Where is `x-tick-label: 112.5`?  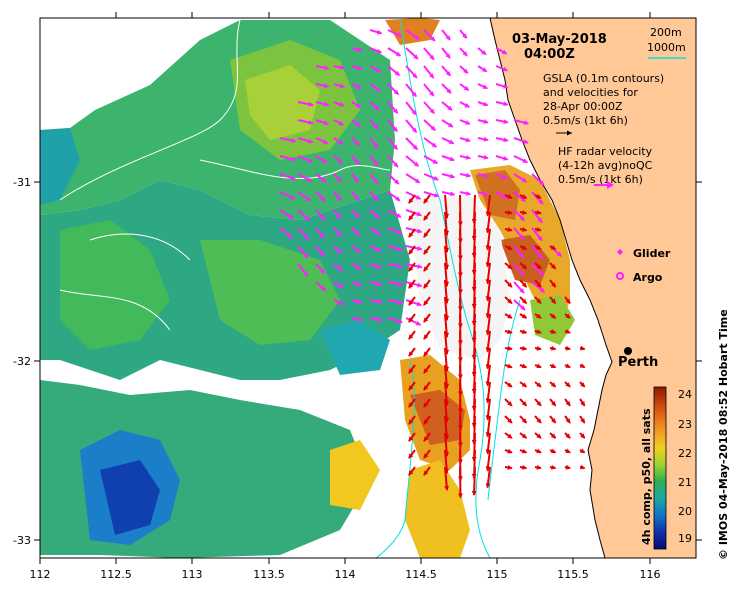 x-tick-label: 112.5 is located at coordinates (116, 574).